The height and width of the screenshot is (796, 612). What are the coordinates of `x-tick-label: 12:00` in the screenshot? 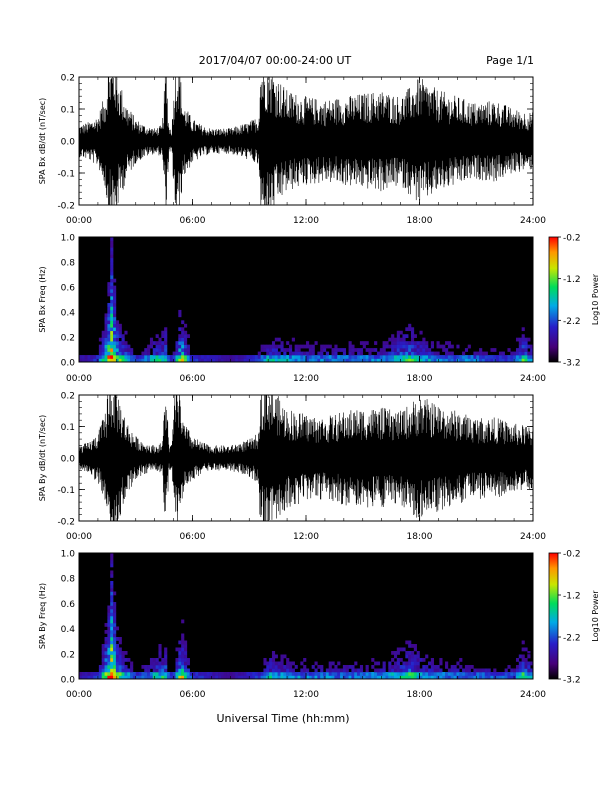 It's located at (306, 695).